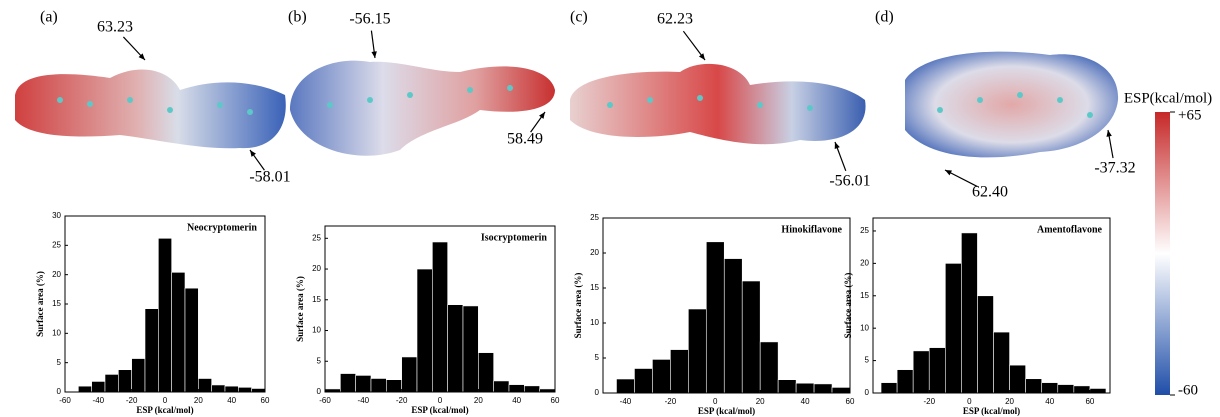 Image resolution: width=1220 pixels, height=417 pixels. I want to click on esp-annotation: 62.23, so click(675, 19).